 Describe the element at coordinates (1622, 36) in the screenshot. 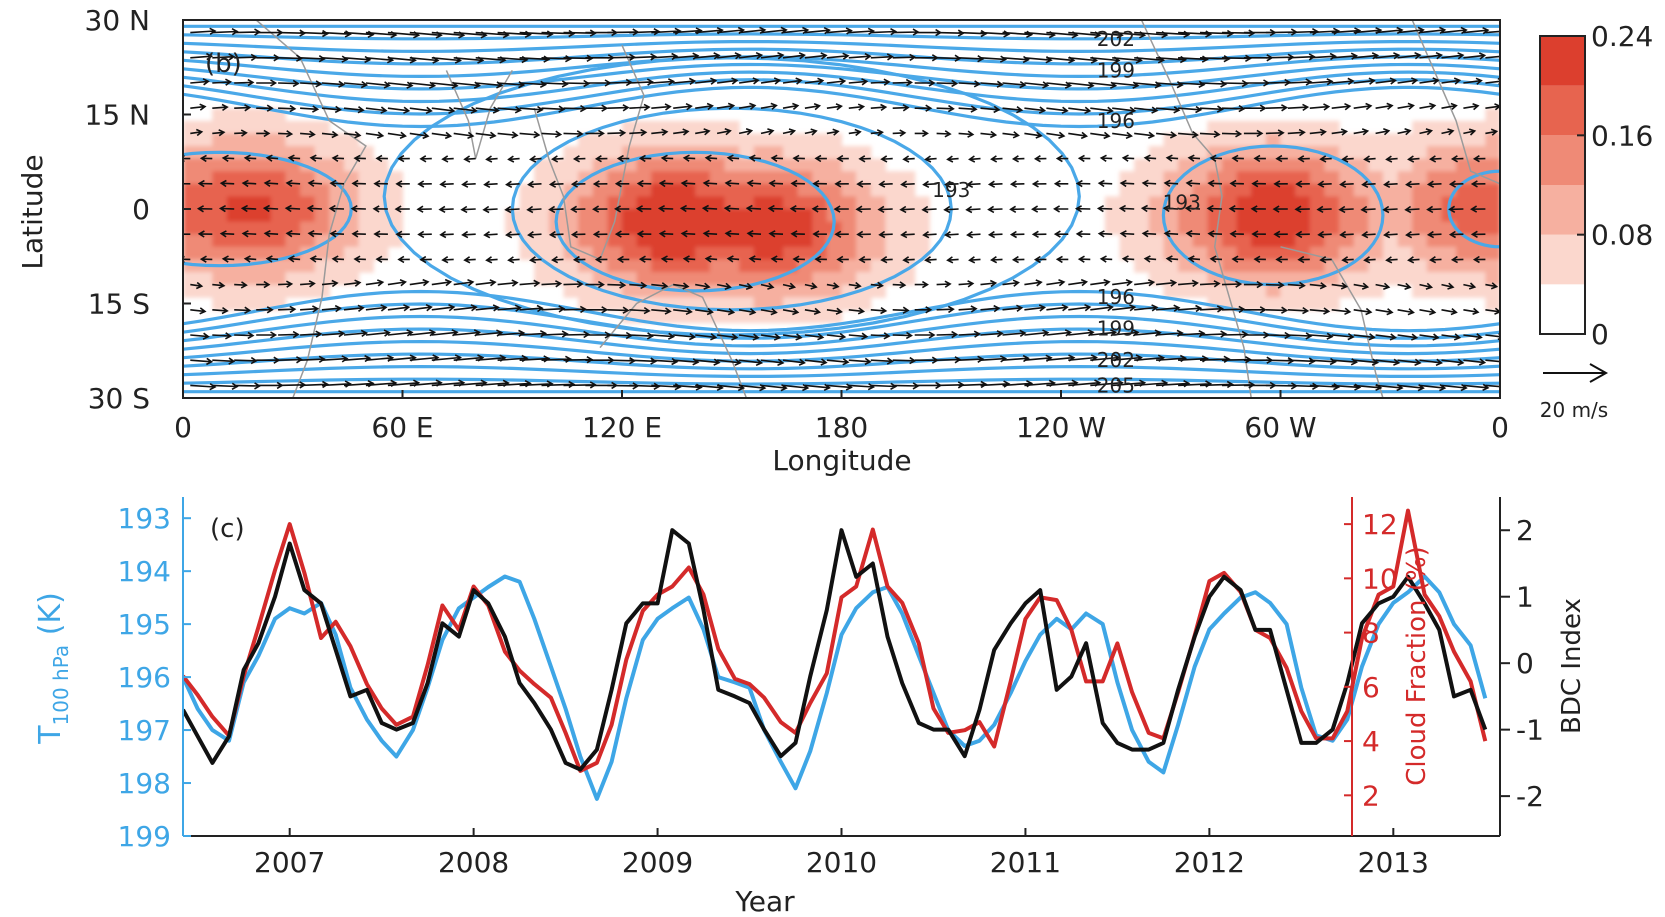

I see `colorbar-tick-label: 0.24` at that location.